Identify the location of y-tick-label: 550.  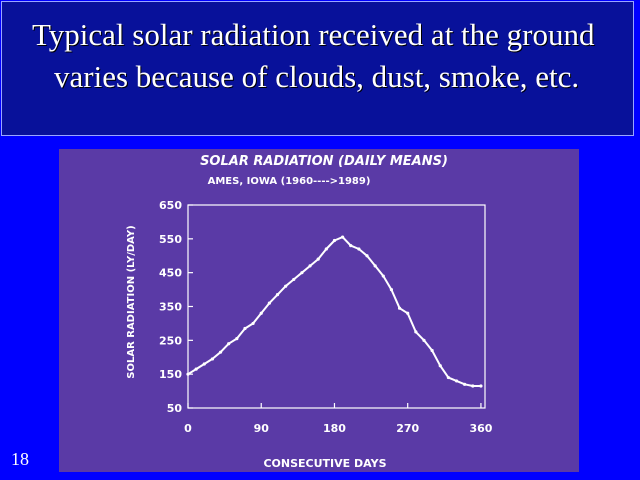
(170, 239).